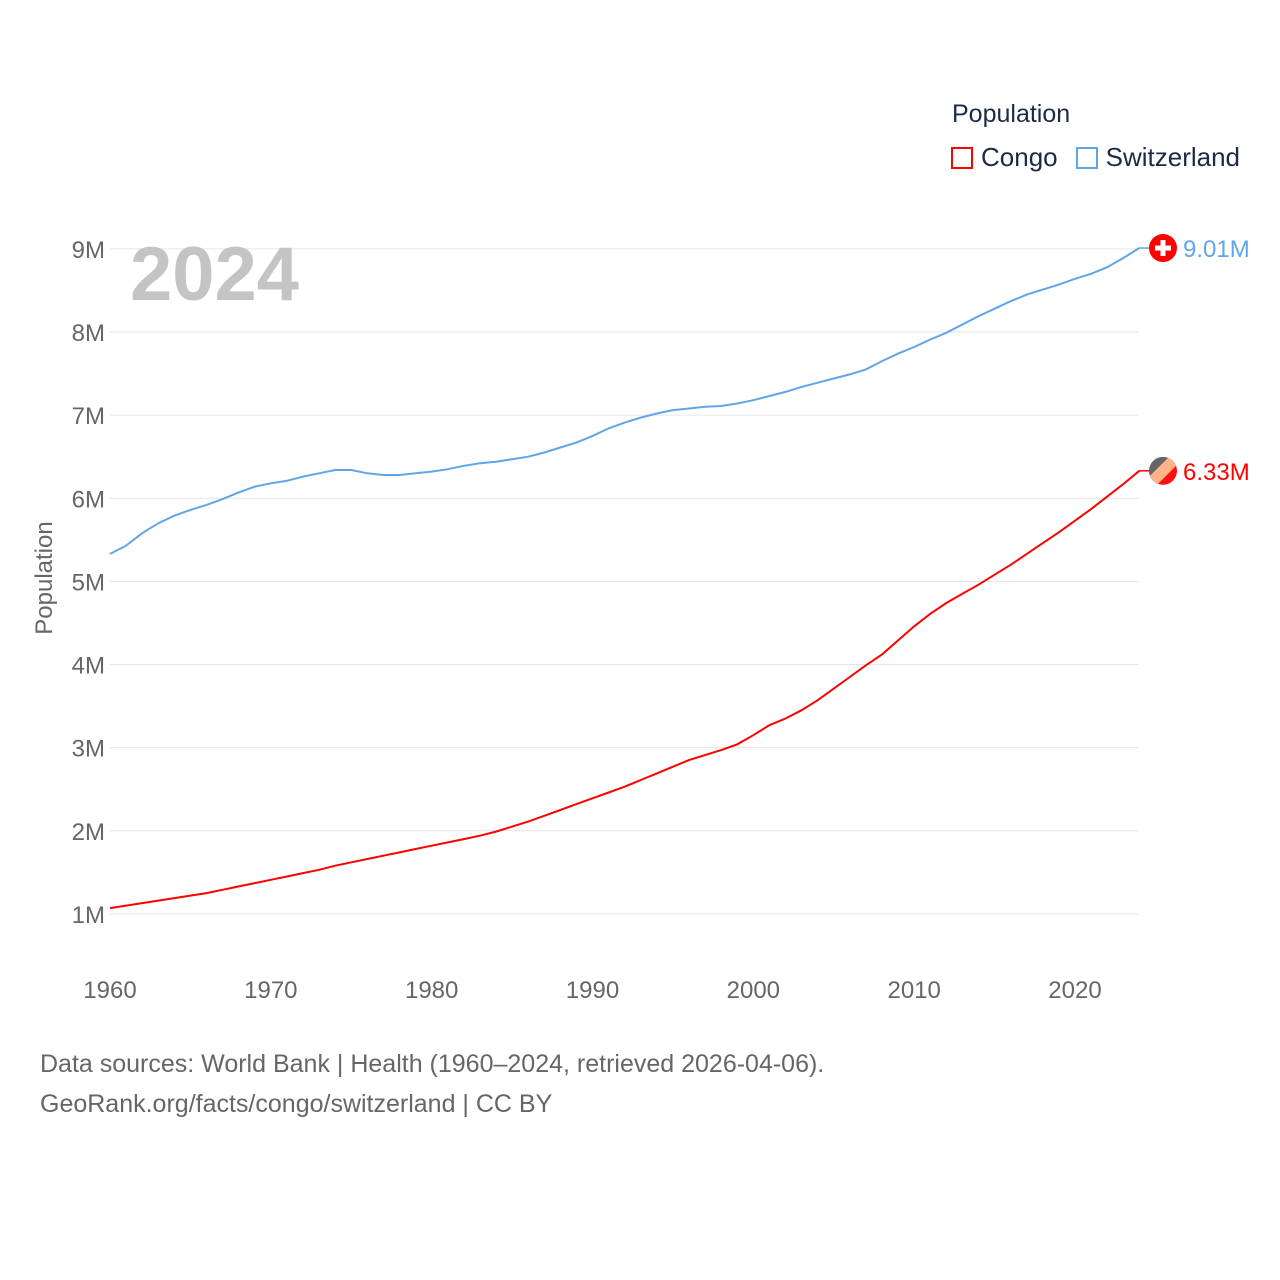 The image size is (1280, 1280). What do you see at coordinates (88, 499) in the screenshot?
I see `y-tick-label: 6M` at bounding box center [88, 499].